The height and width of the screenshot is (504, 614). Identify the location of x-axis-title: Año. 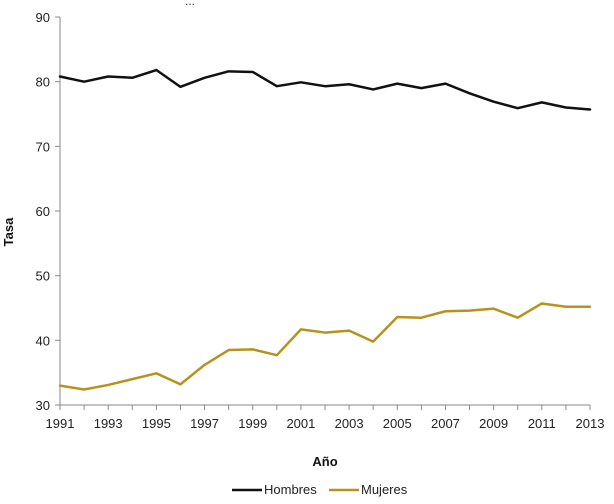
(324, 461).